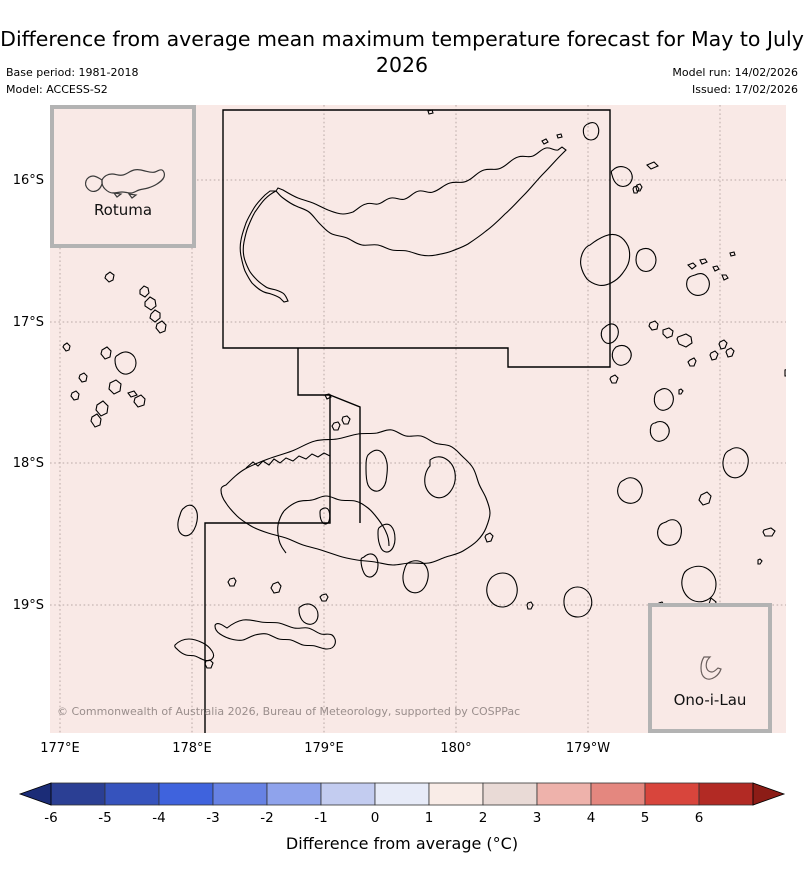 The height and width of the screenshot is (896, 804). I want to click on inset-rotuma: Rotuma, so click(123, 176).